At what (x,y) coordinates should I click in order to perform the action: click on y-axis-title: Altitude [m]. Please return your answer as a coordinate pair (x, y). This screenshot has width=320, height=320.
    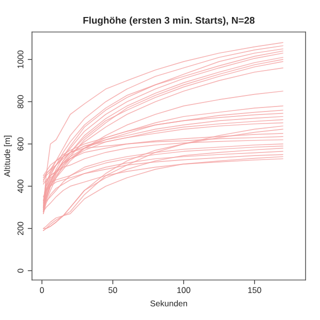
    Looking at the image, I should click on (8, 156).